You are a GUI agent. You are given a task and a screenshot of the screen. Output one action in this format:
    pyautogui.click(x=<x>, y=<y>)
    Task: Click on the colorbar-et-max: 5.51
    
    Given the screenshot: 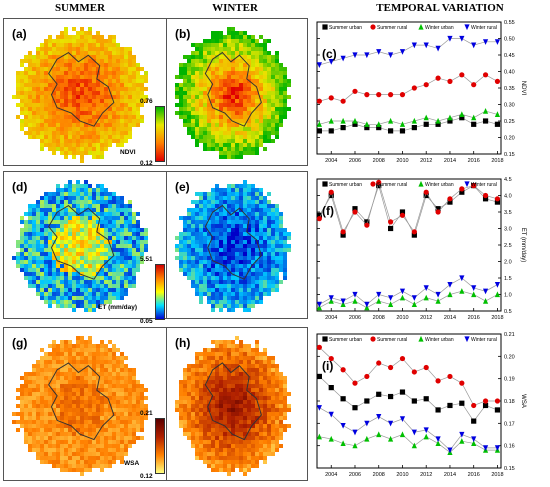 What is the action you would take?
    pyautogui.click(x=146, y=259)
    